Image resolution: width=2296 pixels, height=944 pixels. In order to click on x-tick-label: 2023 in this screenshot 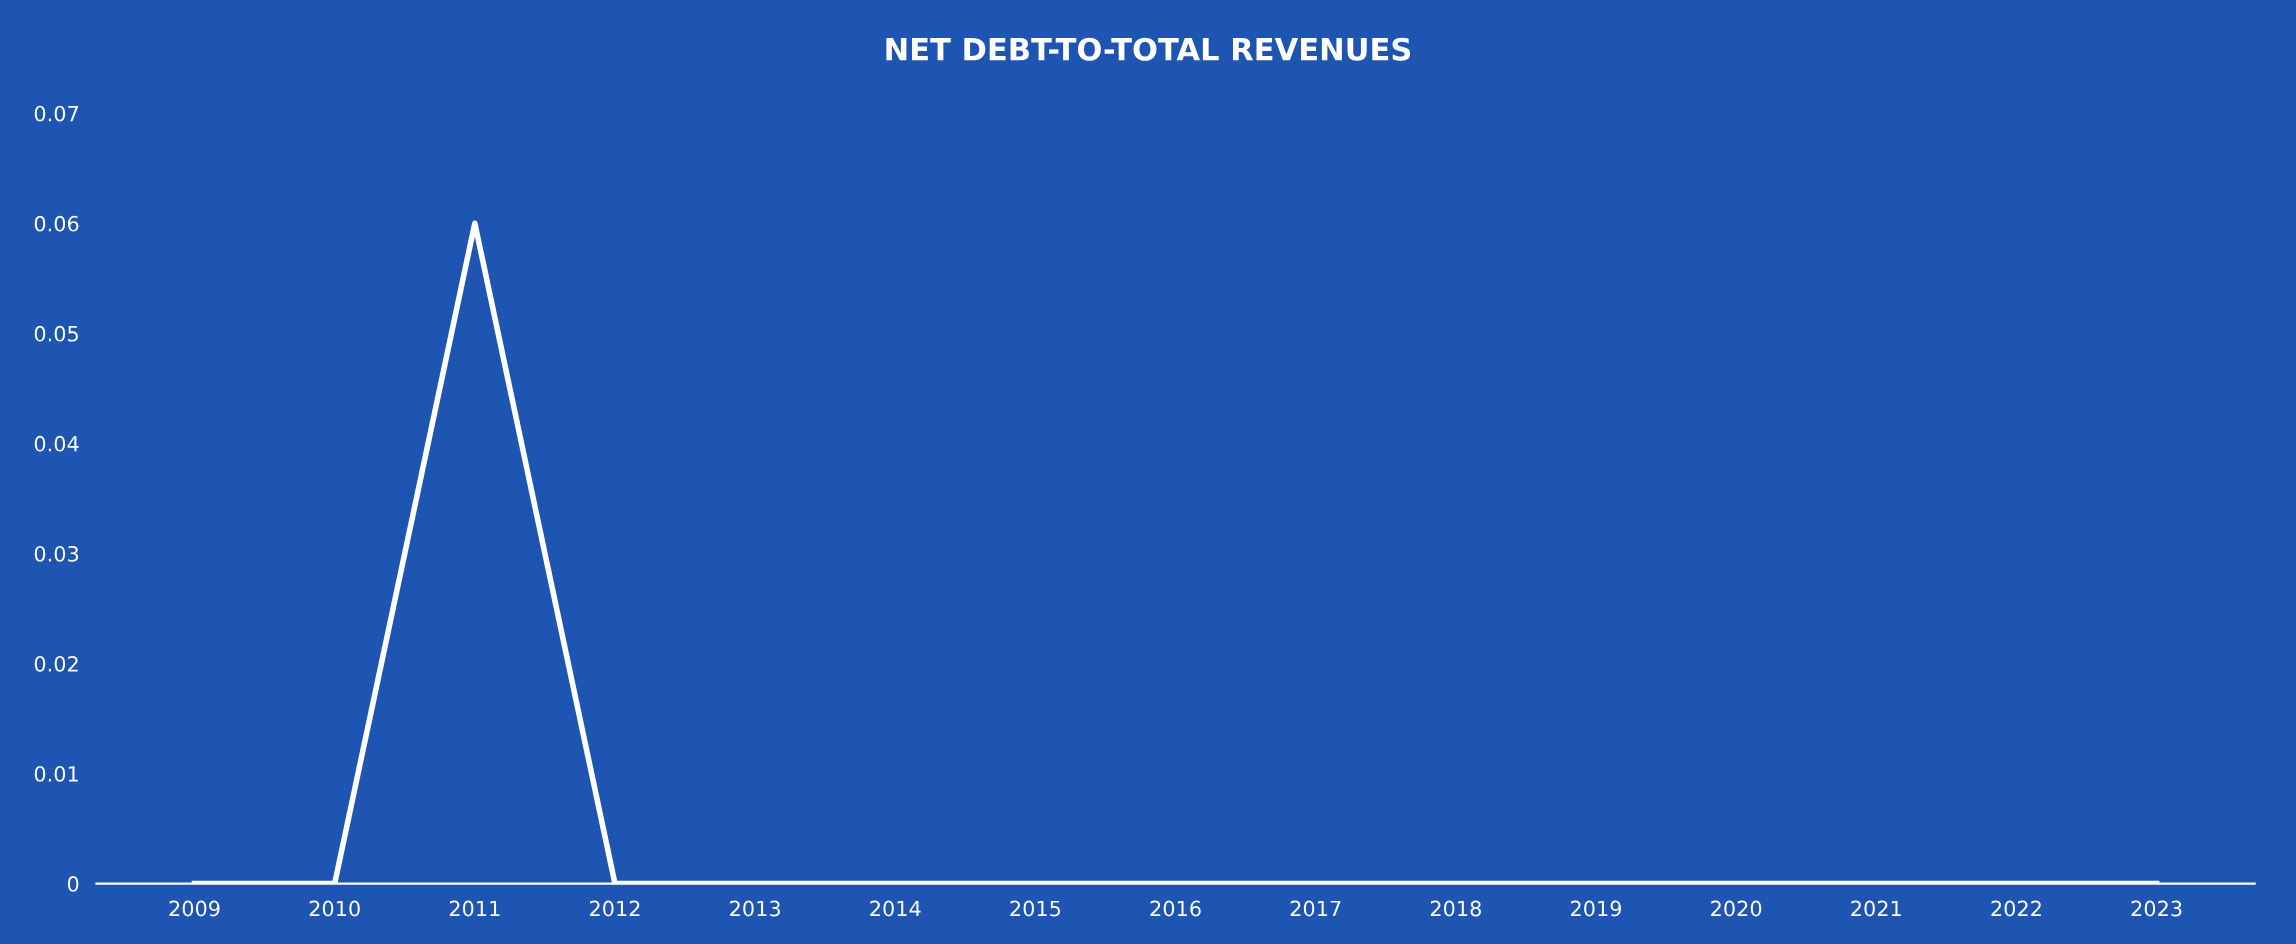, I will do `click(2156, 908)`.